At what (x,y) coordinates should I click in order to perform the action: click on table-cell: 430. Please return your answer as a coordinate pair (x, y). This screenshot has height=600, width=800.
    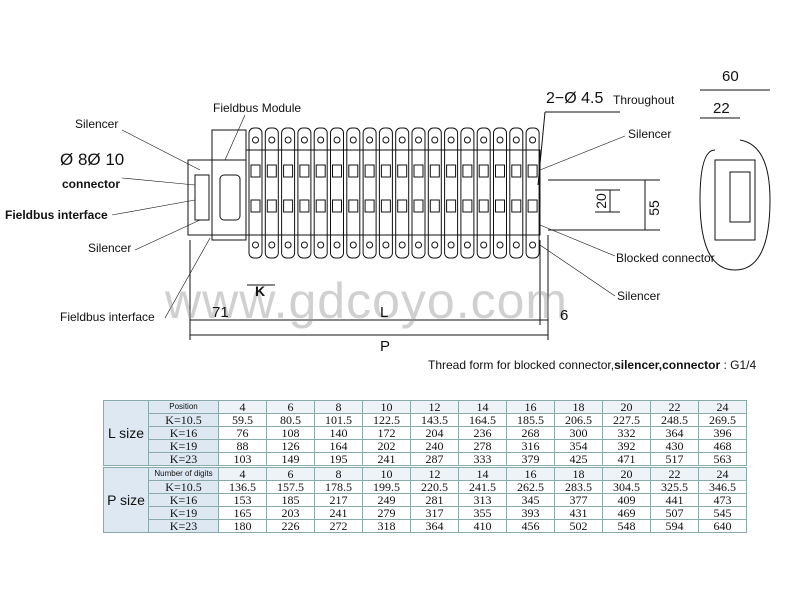
    Looking at the image, I should click on (674, 446).